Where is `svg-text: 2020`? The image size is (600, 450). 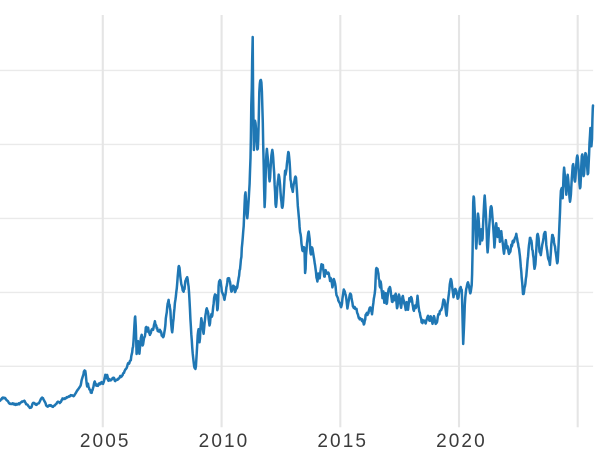 svg-text: 2020 is located at coordinates (461, 440).